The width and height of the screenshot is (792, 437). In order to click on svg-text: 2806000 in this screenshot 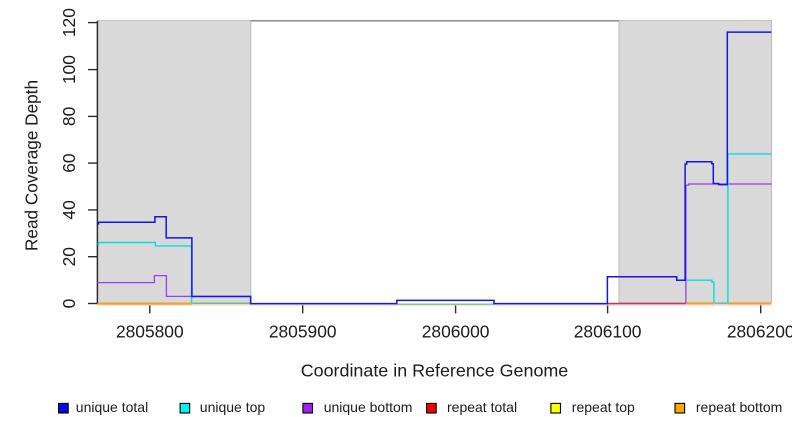, I will do `click(456, 331)`.